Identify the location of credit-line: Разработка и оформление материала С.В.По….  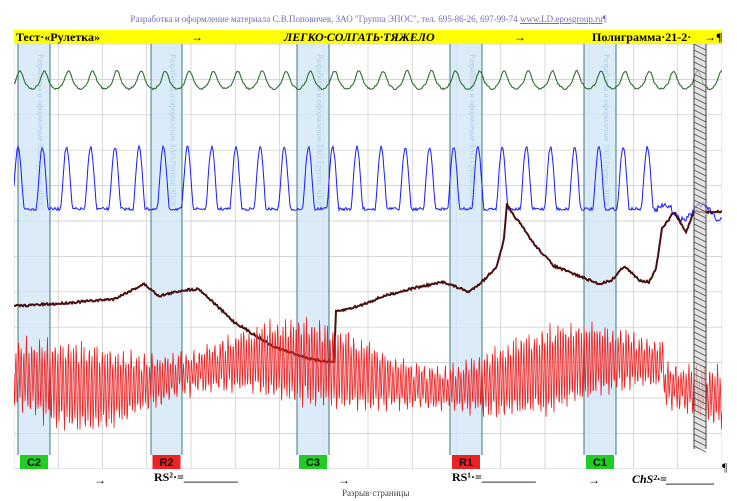
(368, 19).